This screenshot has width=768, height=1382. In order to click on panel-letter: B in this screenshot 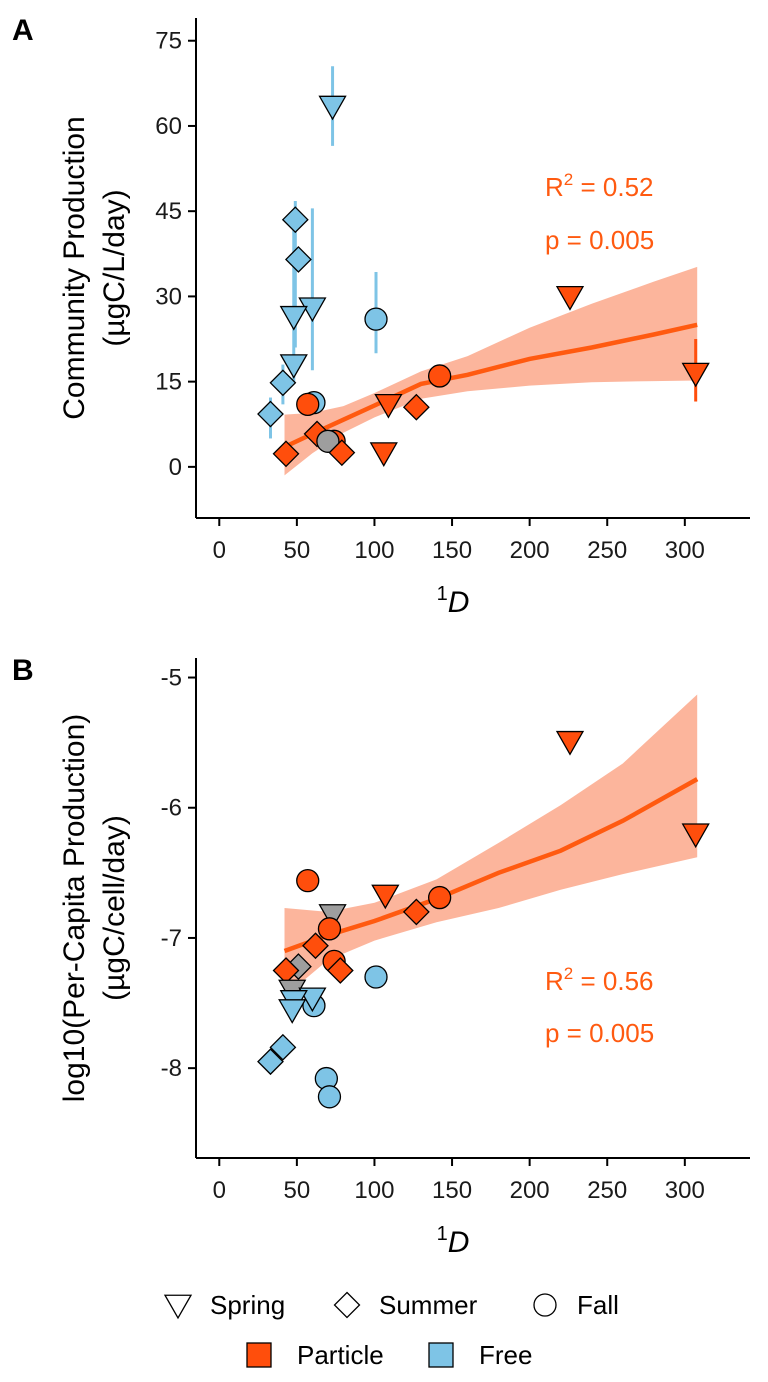, I will do `click(23, 670)`.